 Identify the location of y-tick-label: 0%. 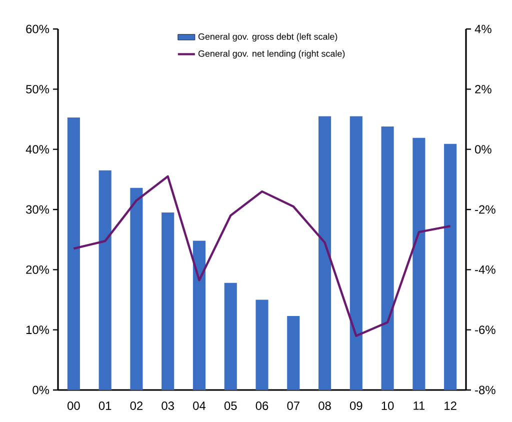
(41, 390).